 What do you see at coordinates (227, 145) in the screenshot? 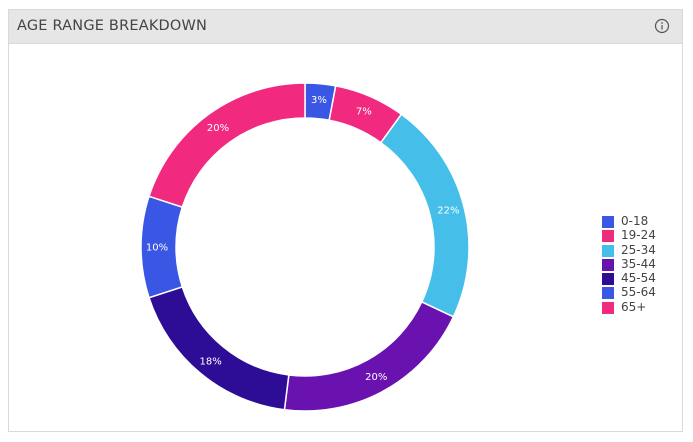
I see `slice-65+` at bounding box center [227, 145].